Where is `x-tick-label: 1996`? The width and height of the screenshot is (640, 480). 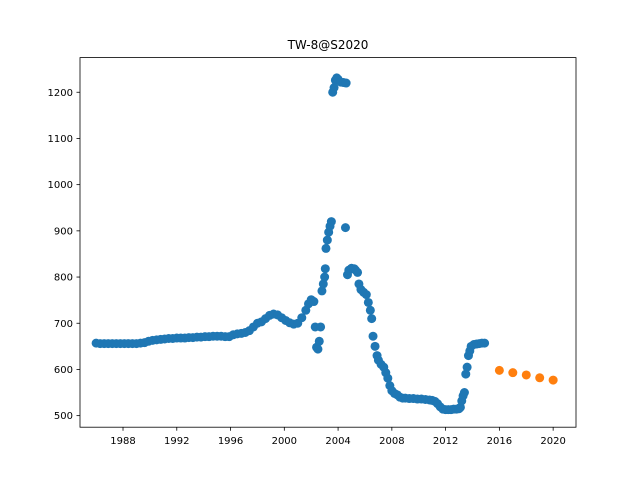 x-tick-label: 1996 is located at coordinates (230, 441).